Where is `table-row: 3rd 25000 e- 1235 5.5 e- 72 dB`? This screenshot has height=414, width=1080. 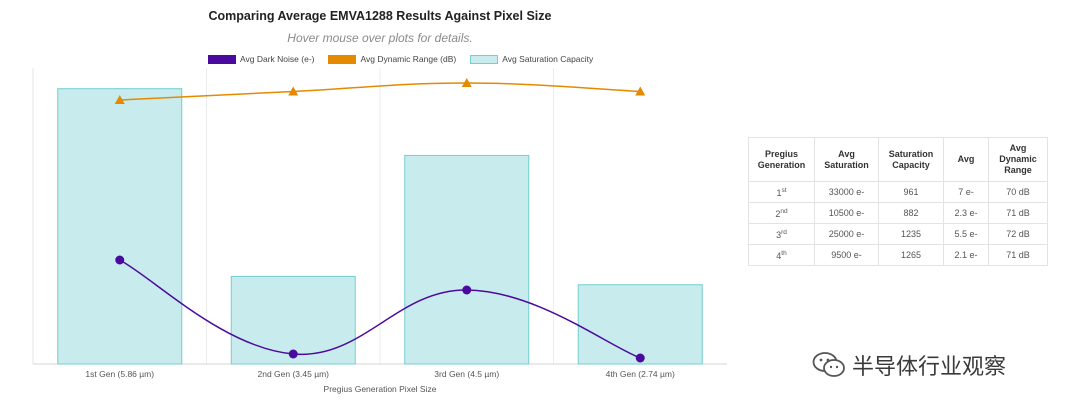
table-row: 3rd 25000 e- 1235 5.5 e- 72 dB is located at coordinates (898, 234).